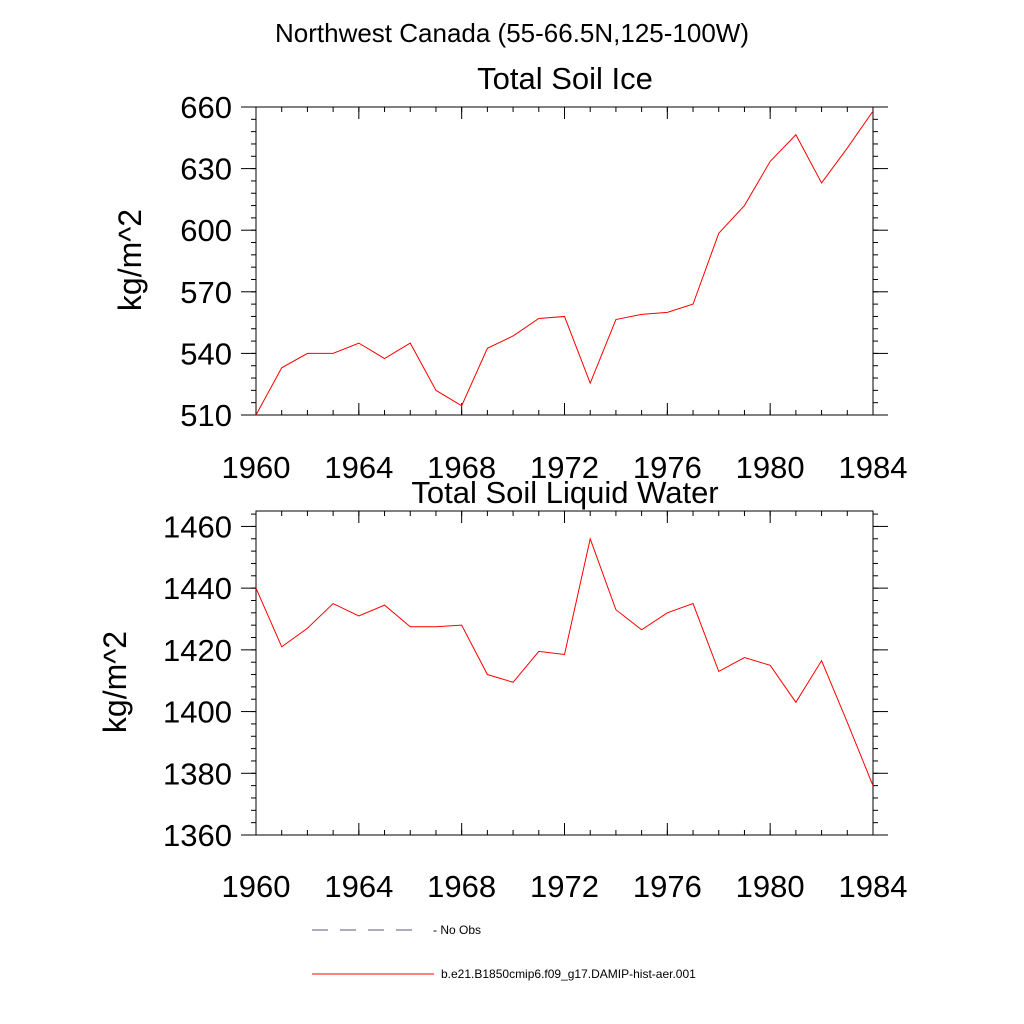 Image resolution: width=1024 pixels, height=1024 pixels. Describe the element at coordinates (206, 292) in the screenshot. I see `y-tick-label: 570` at that location.